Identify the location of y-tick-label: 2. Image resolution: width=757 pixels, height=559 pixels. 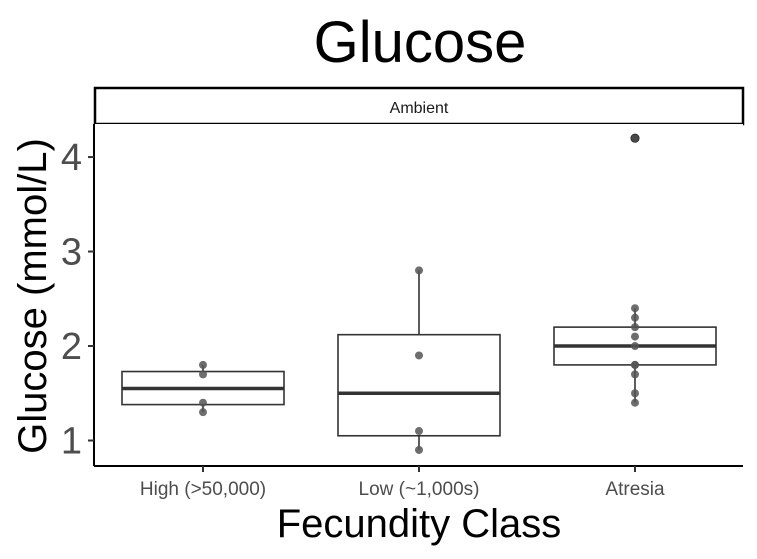
(71, 347).